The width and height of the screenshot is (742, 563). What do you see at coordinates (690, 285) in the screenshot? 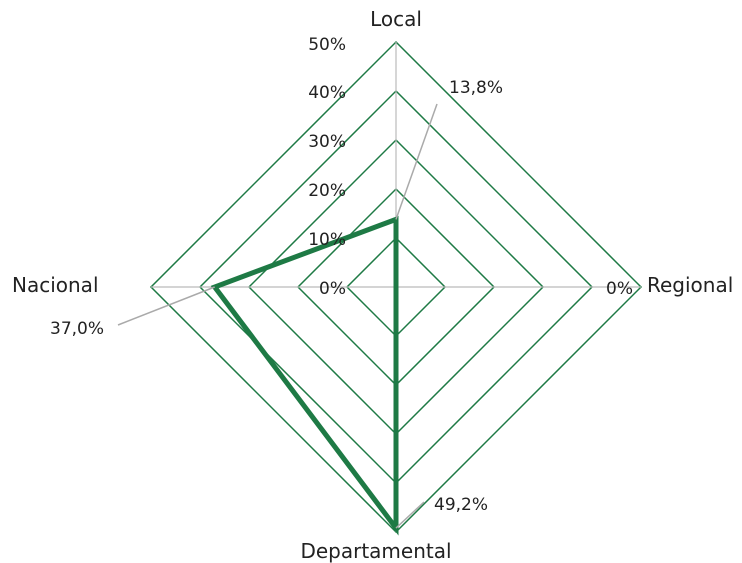
I see `axis-label-regional: Regional` at bounding box center [690, 285].